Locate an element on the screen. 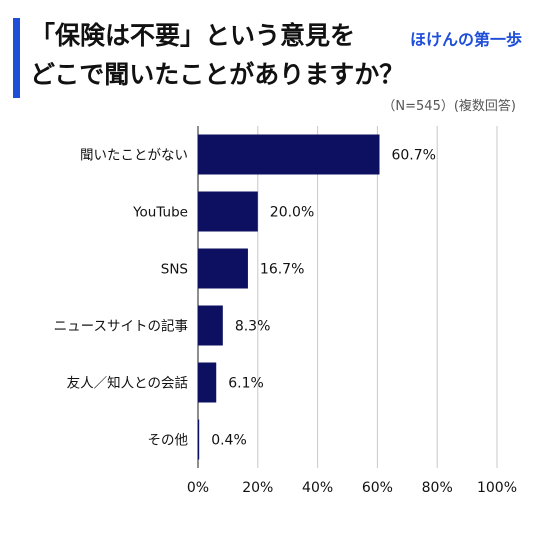 The image size is (536, 538). category-label: その他 is located at coordinates (168, 441).